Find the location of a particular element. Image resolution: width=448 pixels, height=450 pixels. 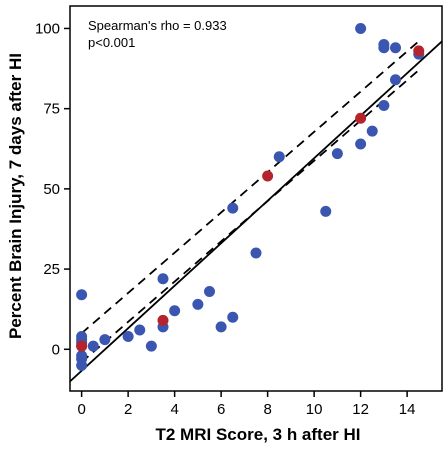

x-tick-label-12: 12 is located at coordinates (360, 409).